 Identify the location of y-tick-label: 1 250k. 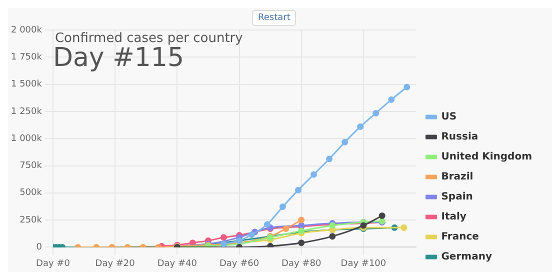
(26, 111).